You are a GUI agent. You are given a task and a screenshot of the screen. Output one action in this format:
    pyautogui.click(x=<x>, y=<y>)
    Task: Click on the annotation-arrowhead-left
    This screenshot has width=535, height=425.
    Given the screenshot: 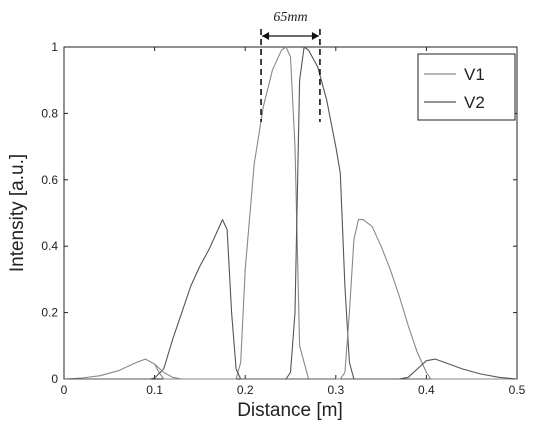 What is the action you would take?
    pyautogui.click(x=266, y=36)
    